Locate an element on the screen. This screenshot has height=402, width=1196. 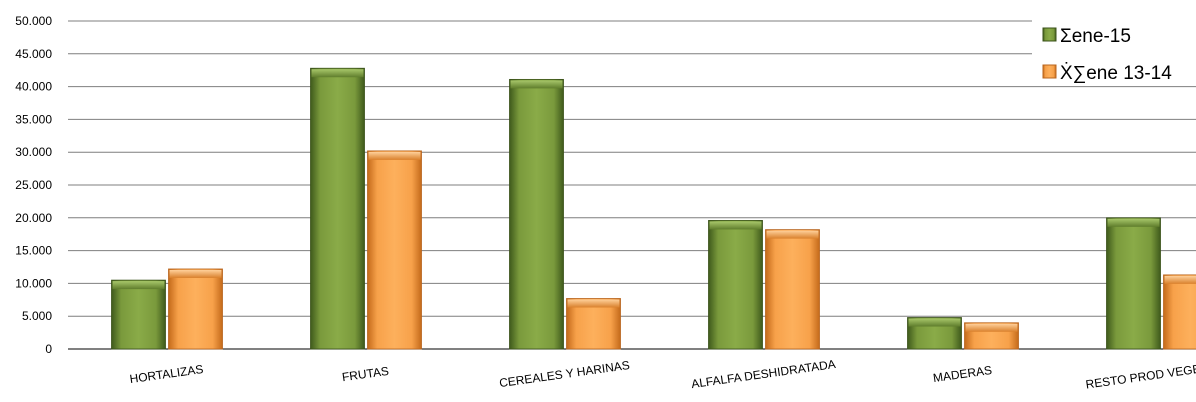
x-tick-label: RESTO PROD VEGETALES is located at coordinates (1140, 373).